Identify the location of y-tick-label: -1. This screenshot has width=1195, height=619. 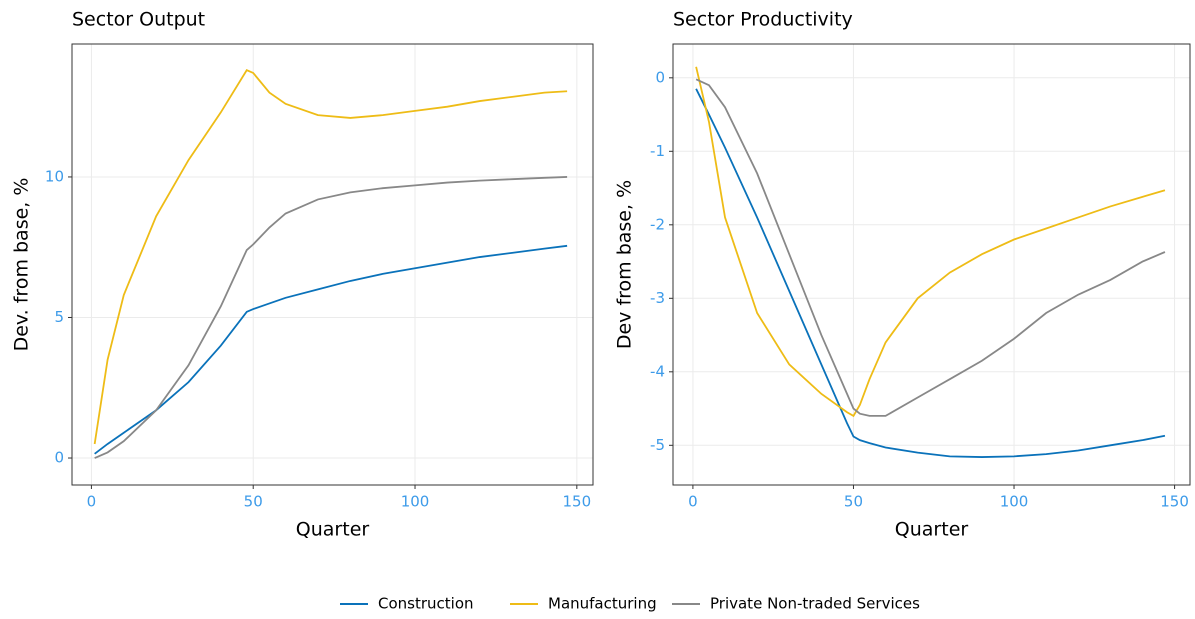
(657, 151).